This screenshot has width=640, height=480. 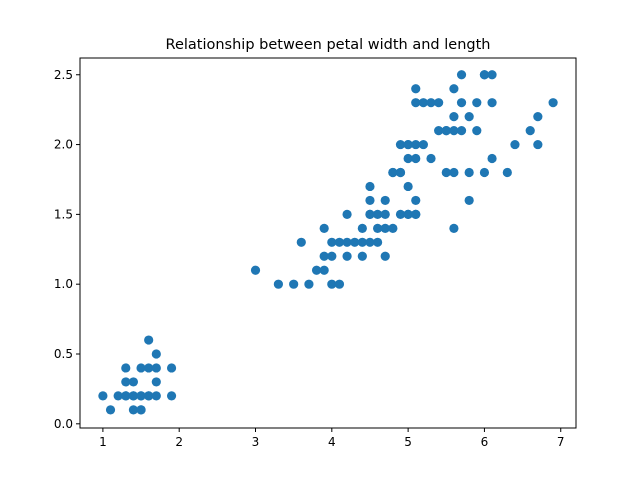 What do you see at coordinates (63, 75) in the screenshot?
I see `y-tick-label: 2.5` at bounding box center [63, 75].